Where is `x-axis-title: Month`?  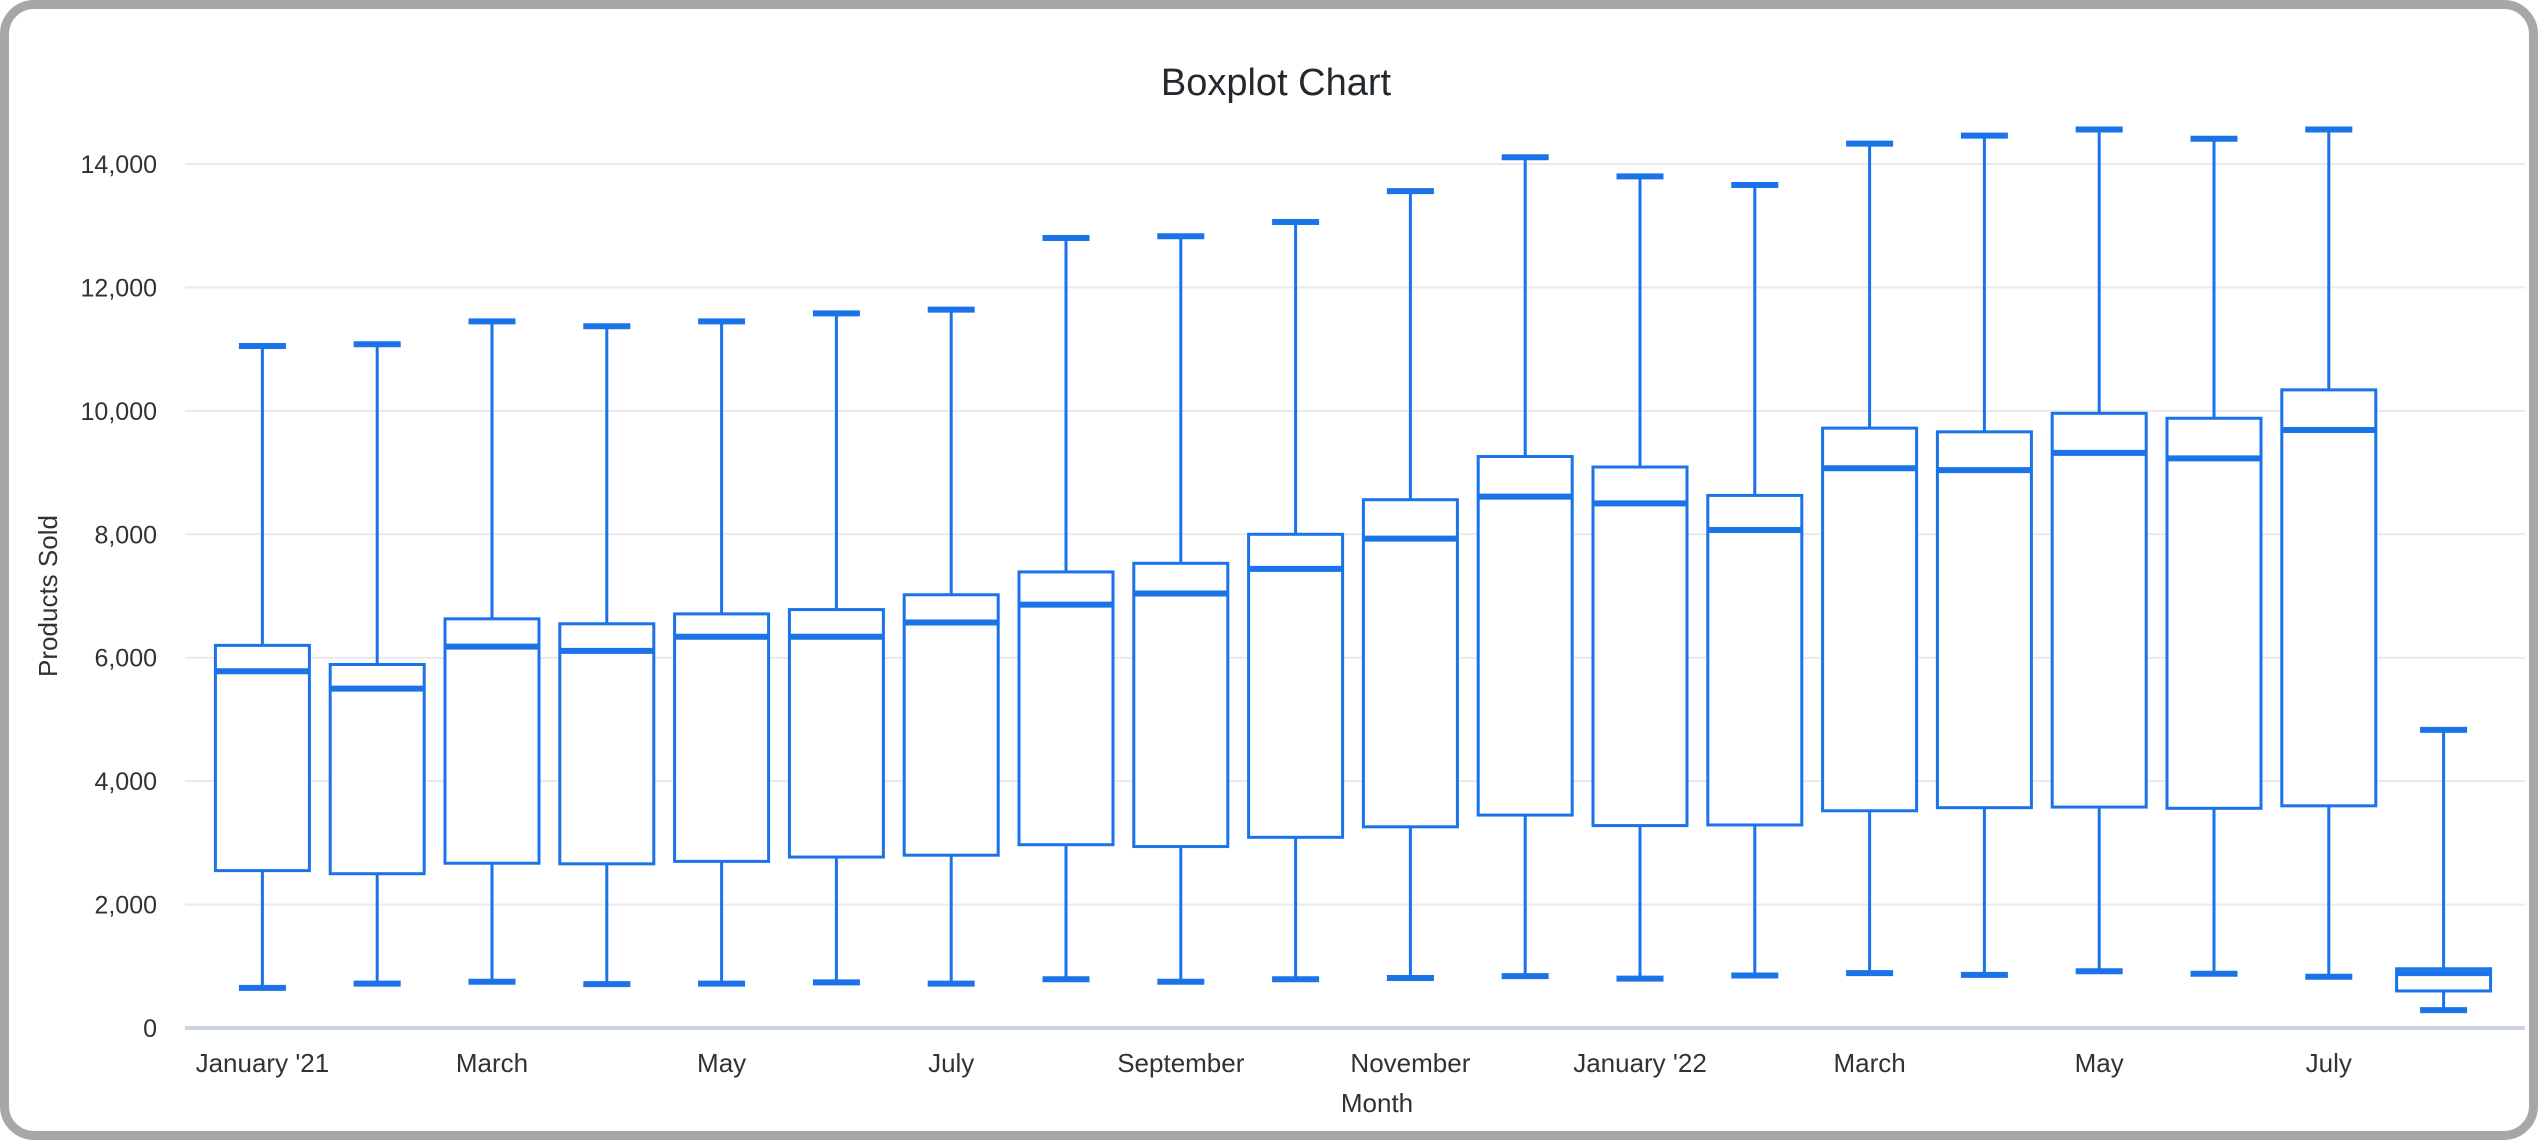
x-axis-title: Month is located at coordinates (1377, 1103).